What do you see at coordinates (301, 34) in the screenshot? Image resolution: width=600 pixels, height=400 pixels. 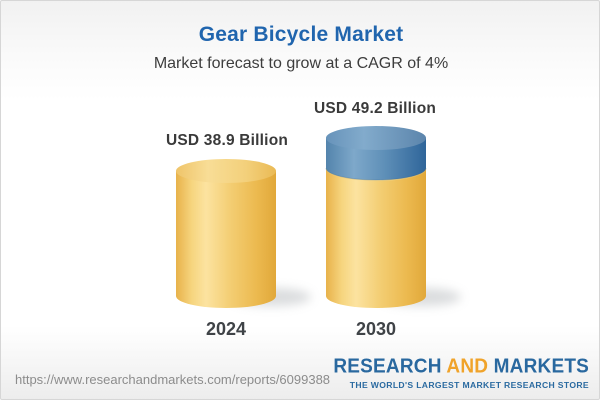 I see `page-title: Gear Bicycle Market` at bounding box center [301, 34].